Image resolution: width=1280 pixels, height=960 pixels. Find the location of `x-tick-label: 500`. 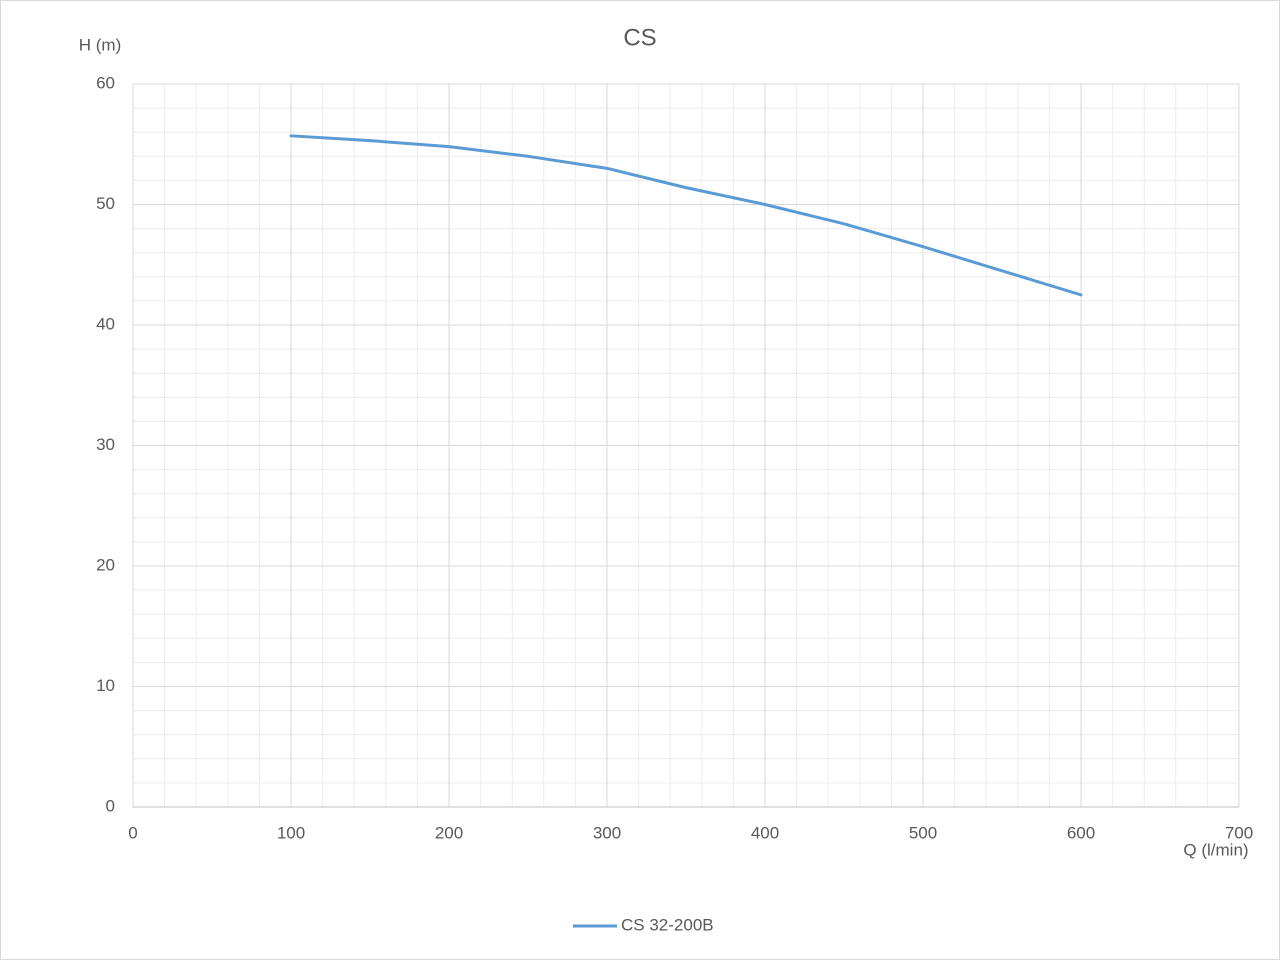

x-tick-label: 500 is located at coordinates (923, 832).